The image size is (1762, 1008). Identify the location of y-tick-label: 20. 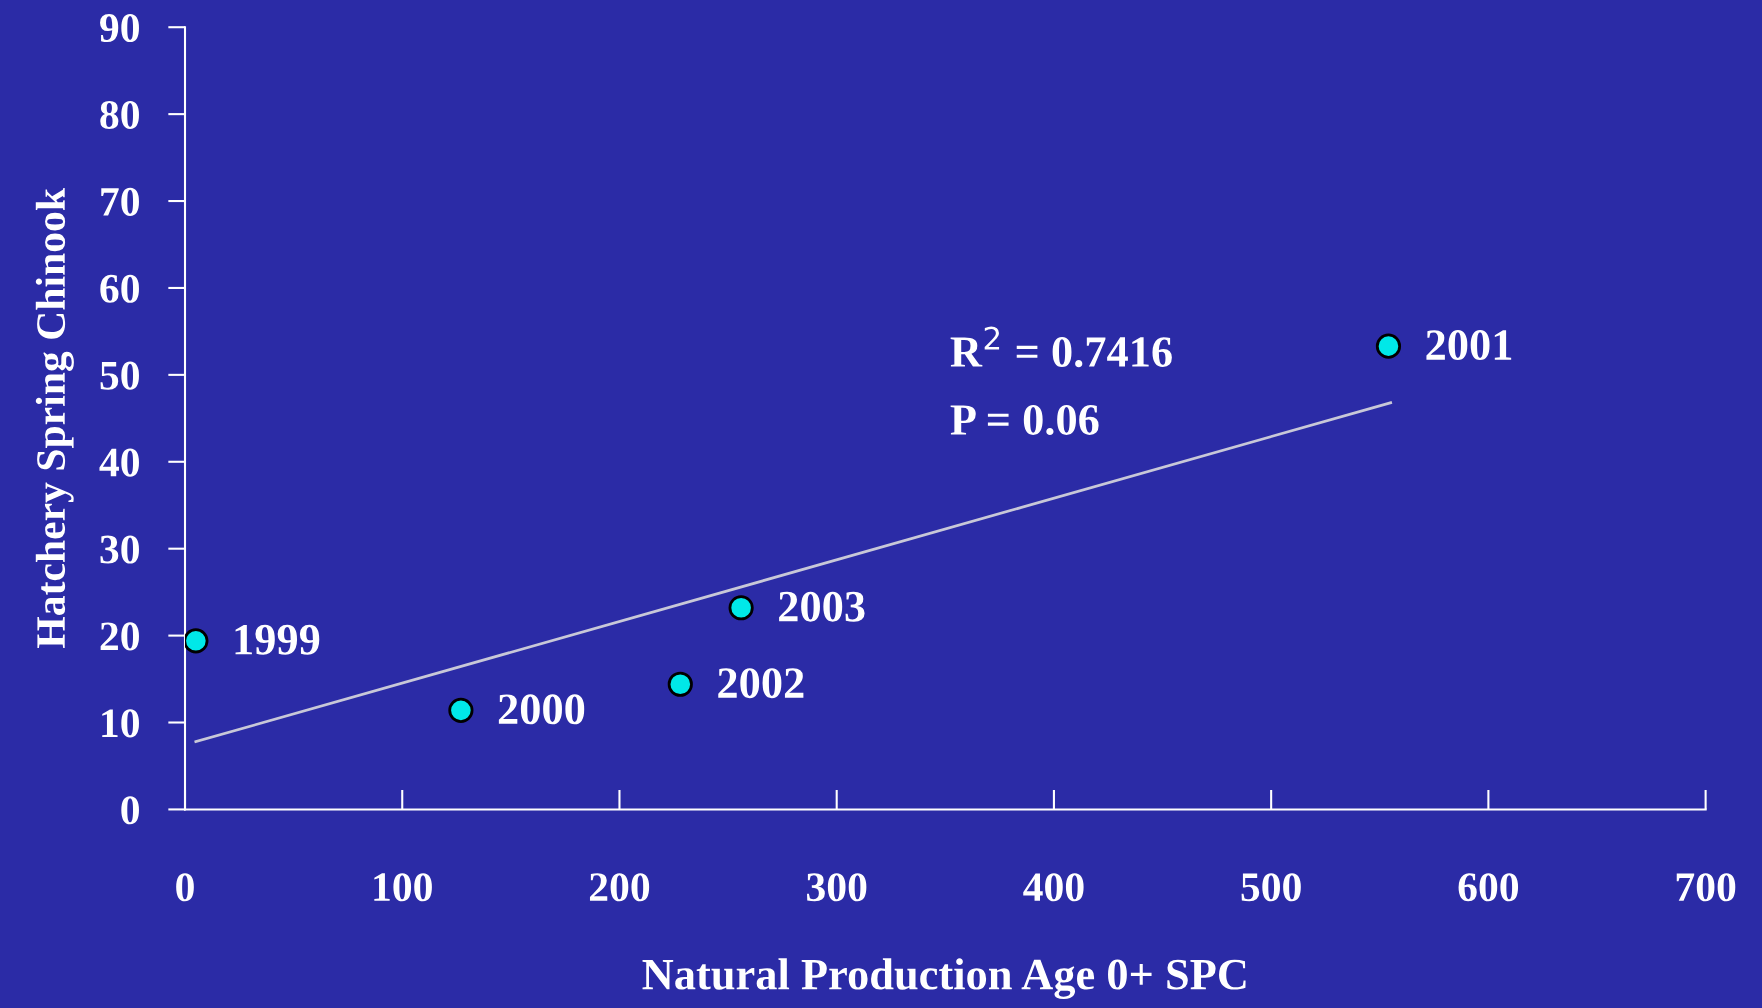
(119, 636).